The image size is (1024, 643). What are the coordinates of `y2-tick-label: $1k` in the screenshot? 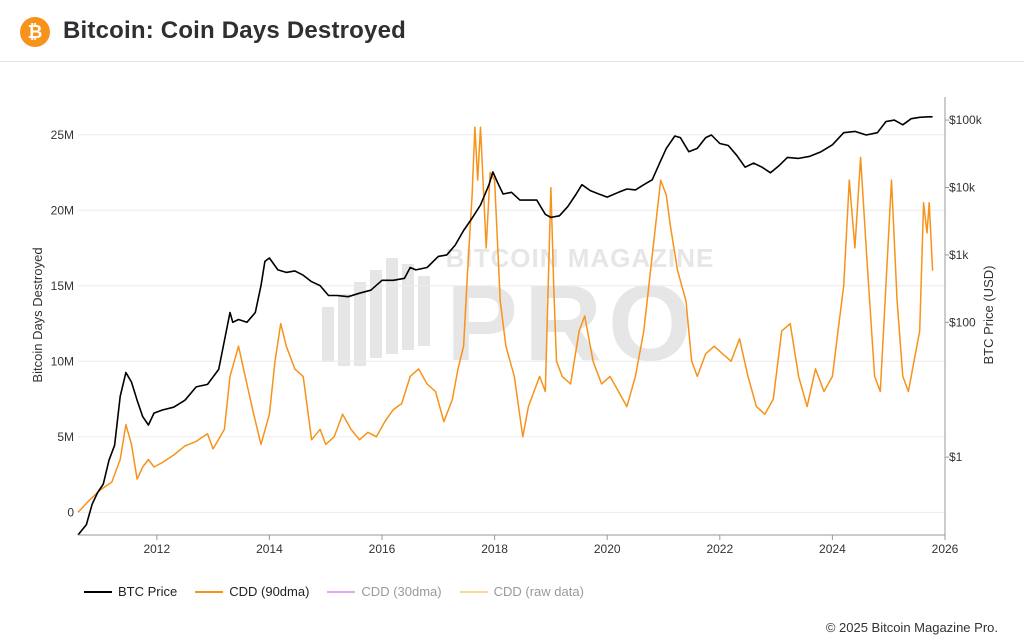 It's located at (959, 255).